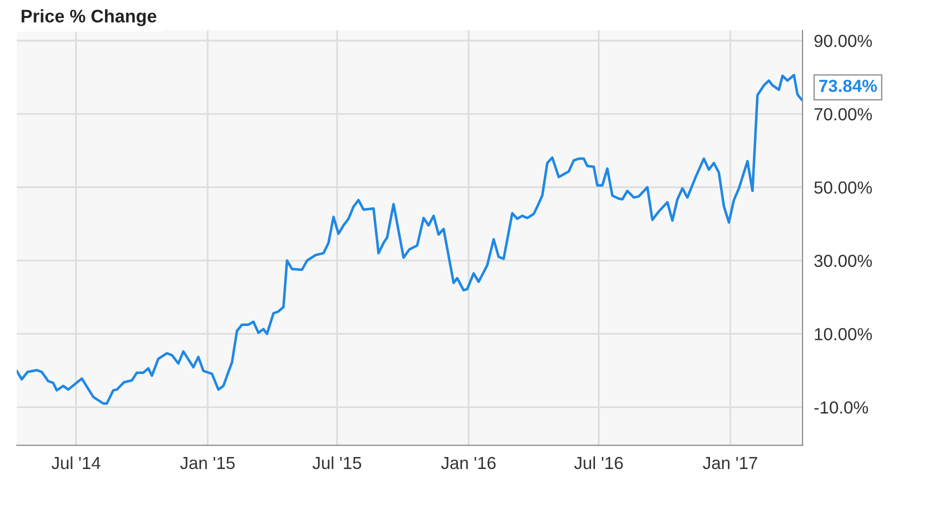 The image size is (931, 506). What do you see at coordinates (89, 17) in the screenshot?
I see `chart-title: Price % Change` at bounding box center [89, 17].